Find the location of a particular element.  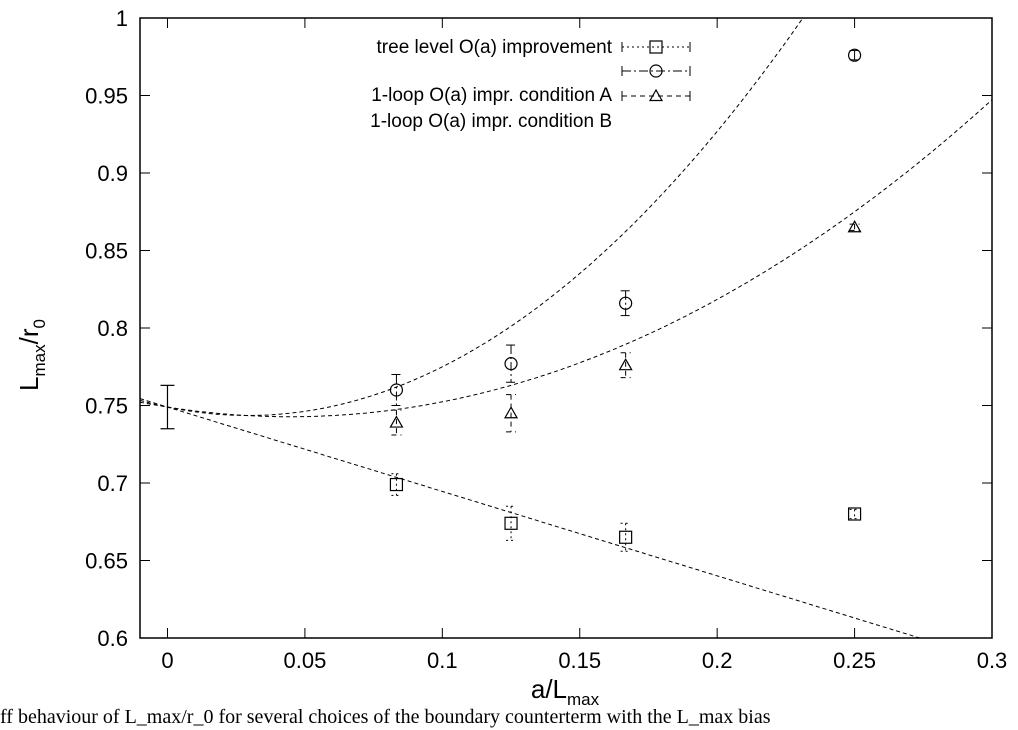

legend-marker-condition-b is located at coordinates (656, 95).